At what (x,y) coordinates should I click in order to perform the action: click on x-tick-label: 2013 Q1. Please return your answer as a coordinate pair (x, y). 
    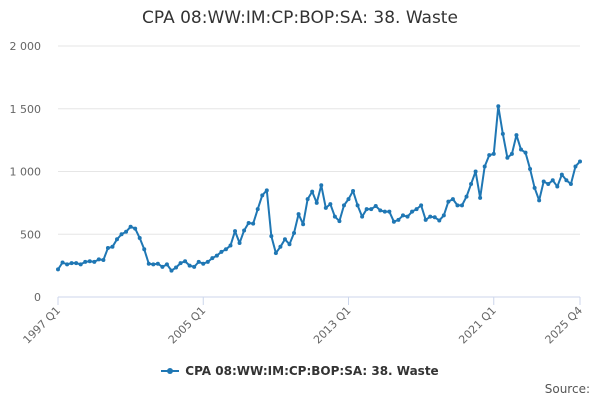
    Looking at the image, I should click on (332, 325).